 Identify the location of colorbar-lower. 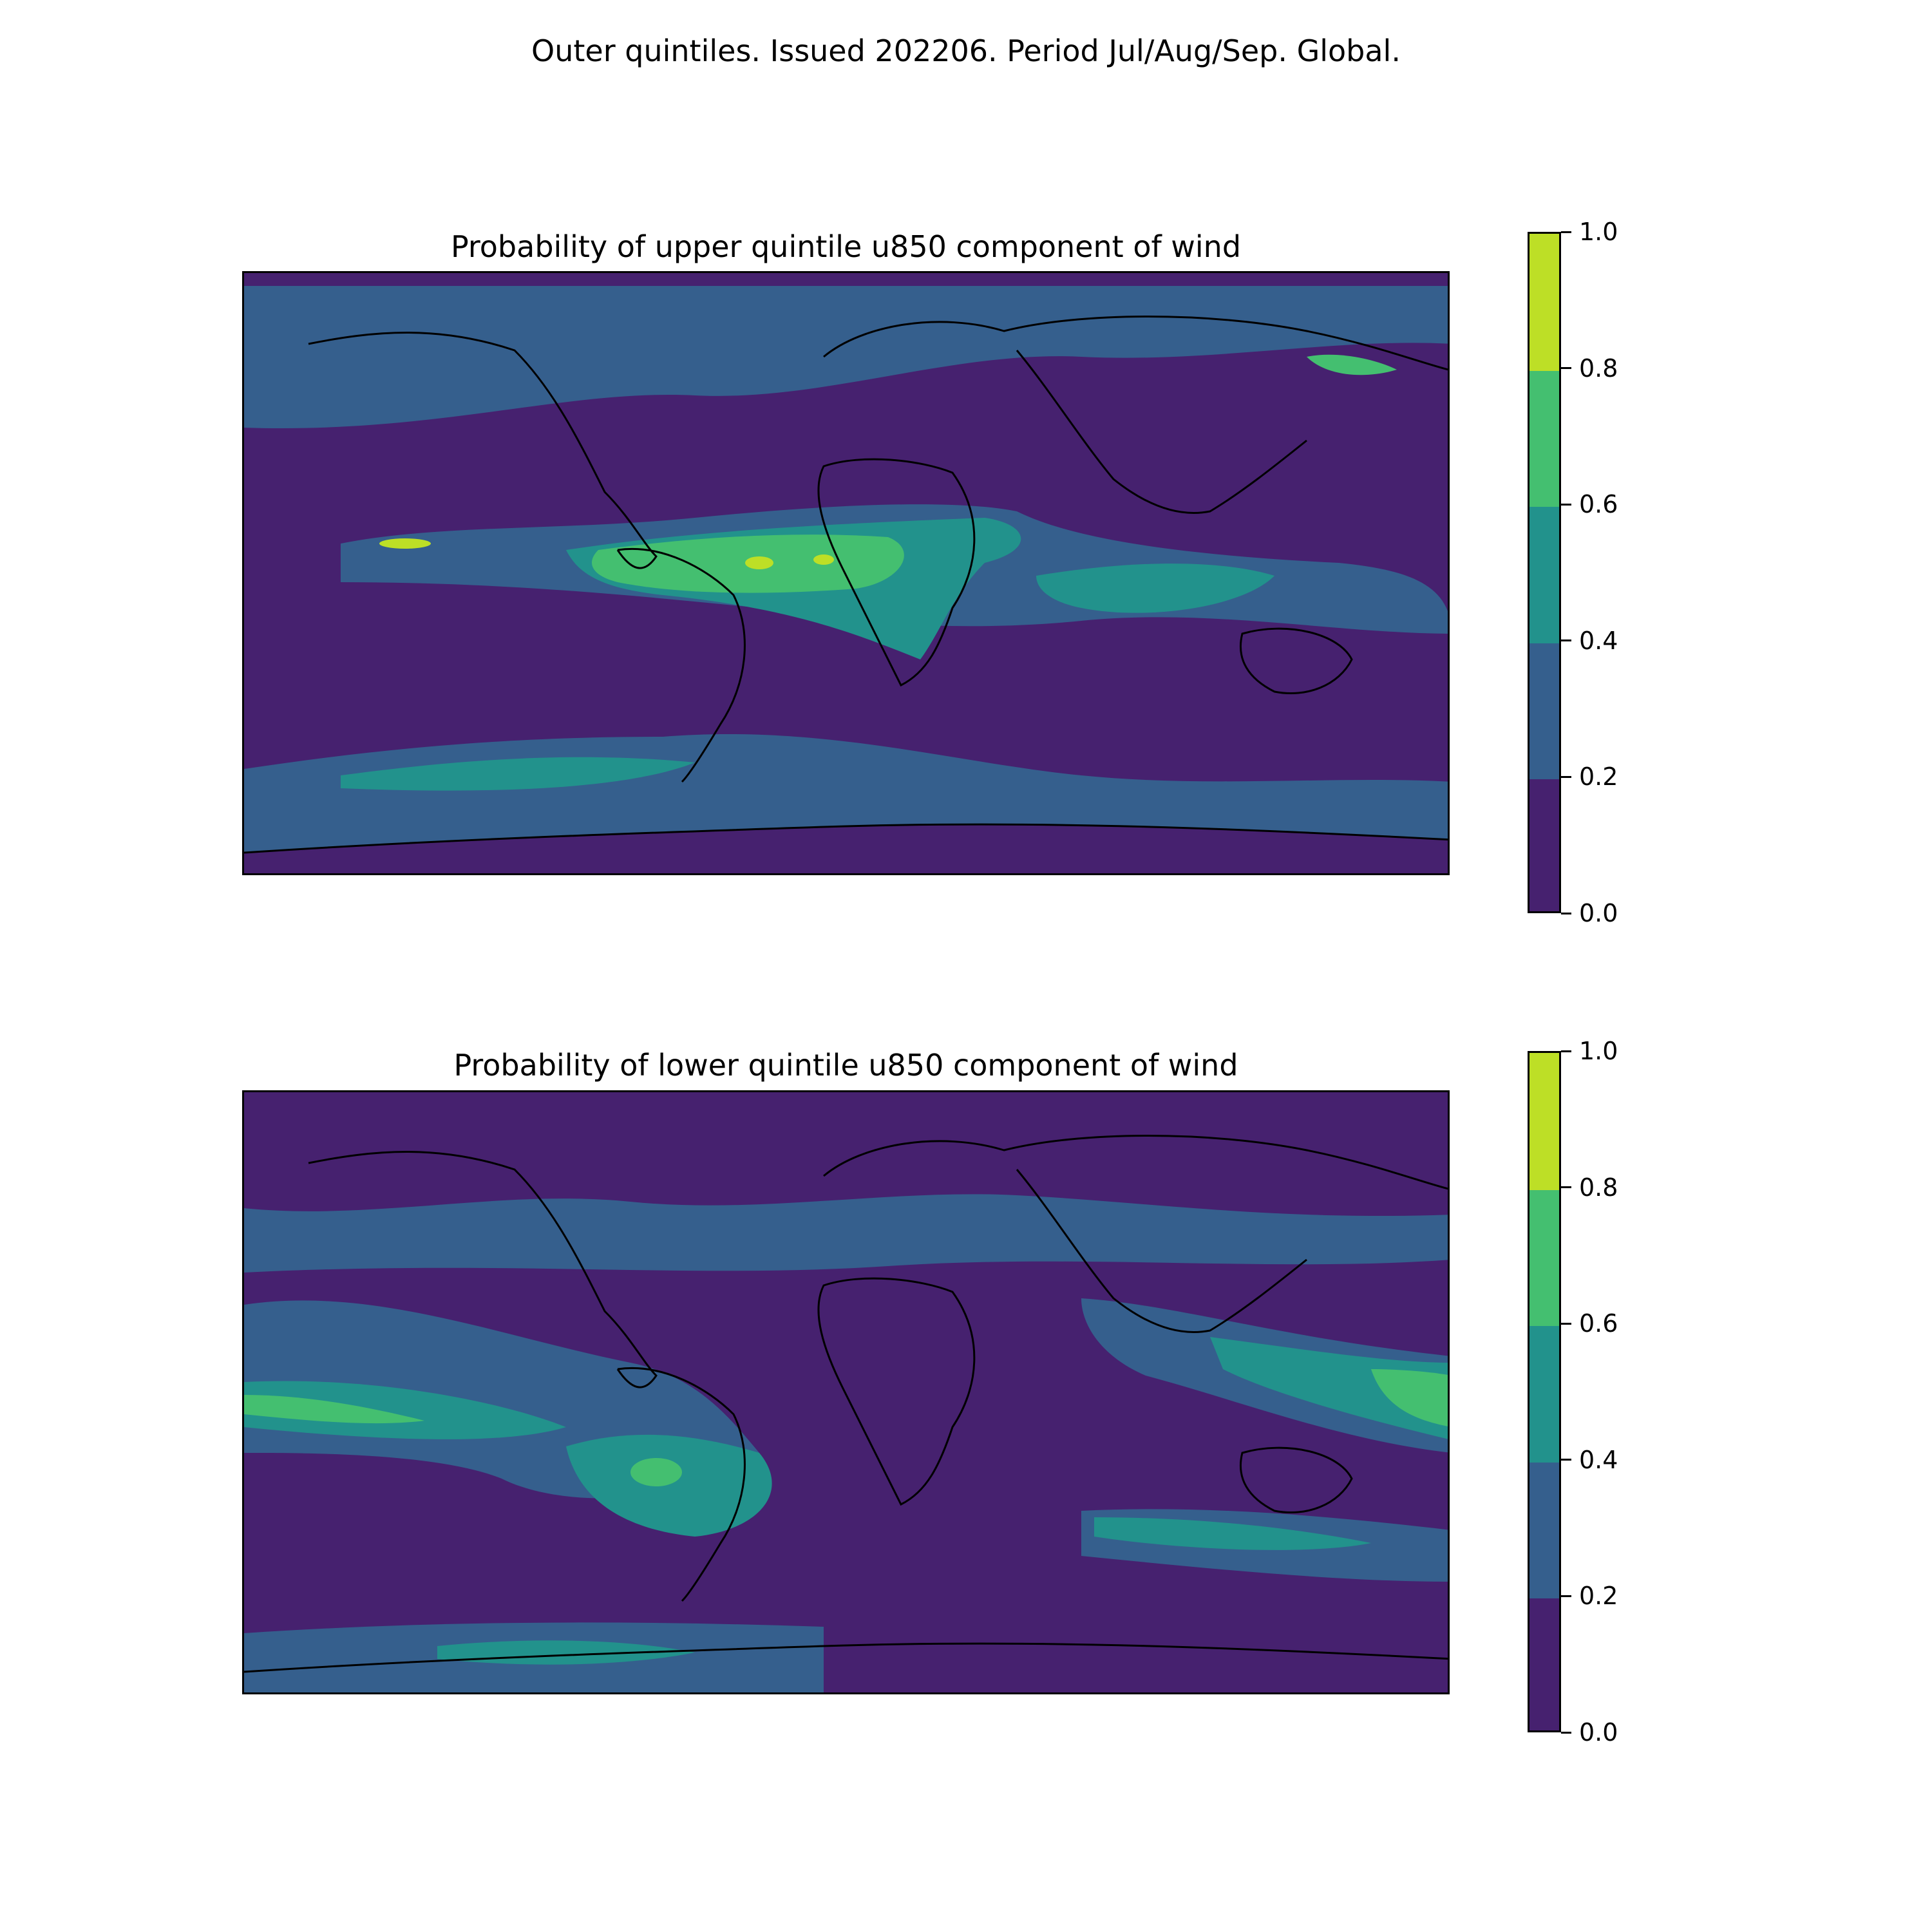
(1545, 1391).